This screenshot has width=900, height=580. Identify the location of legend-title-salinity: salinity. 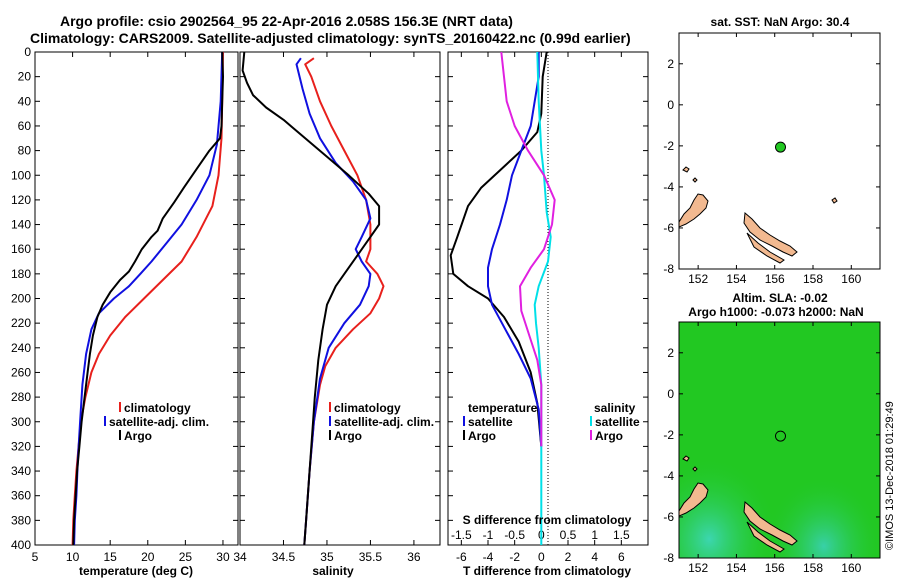
(615, 408).